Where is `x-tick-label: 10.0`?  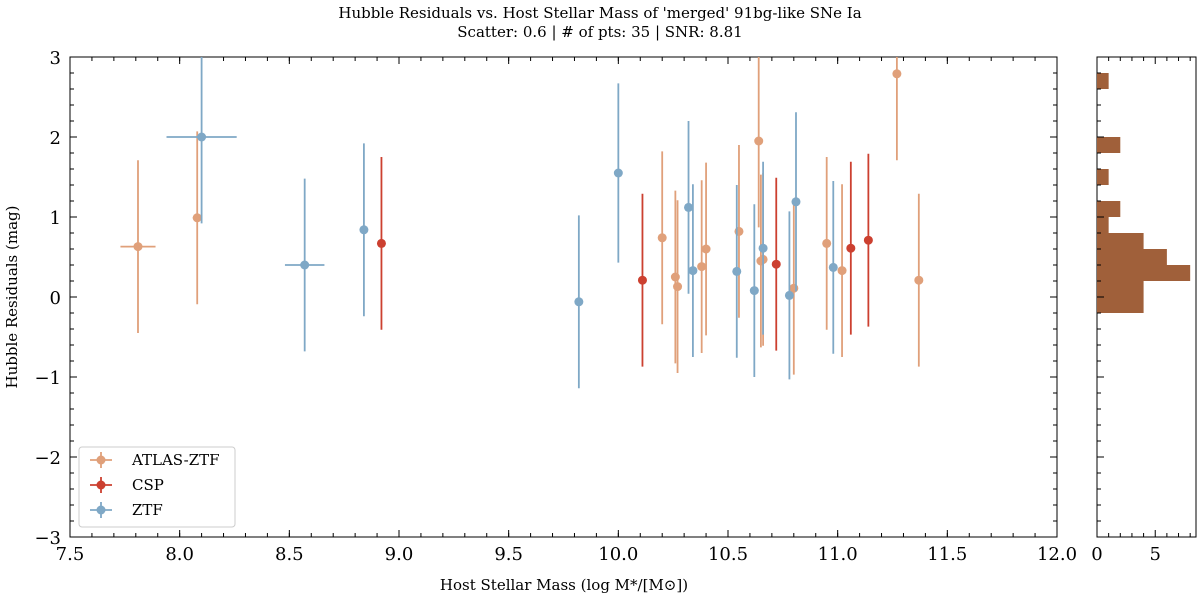 x-tick-label: 10.0 is located at coordinates (618, 554).